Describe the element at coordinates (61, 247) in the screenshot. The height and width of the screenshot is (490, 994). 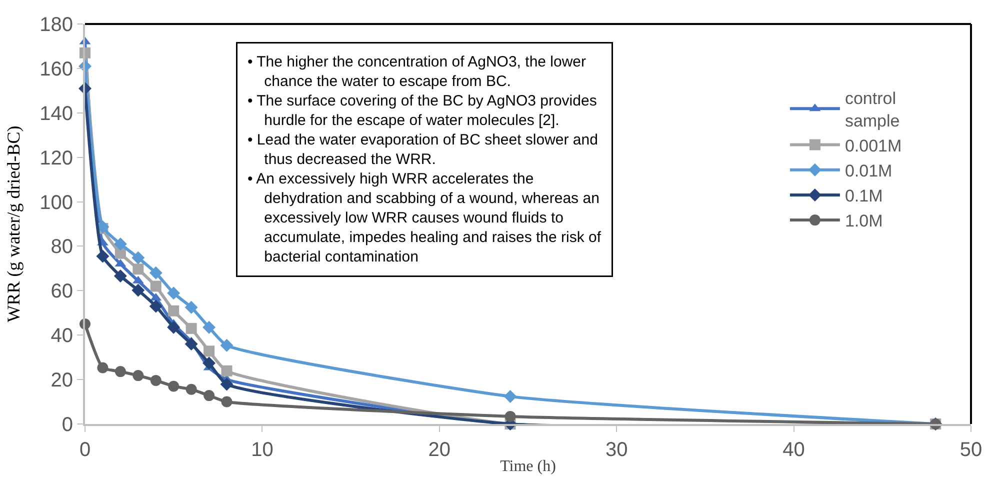
I see `y-tick-label: 80` at that location.